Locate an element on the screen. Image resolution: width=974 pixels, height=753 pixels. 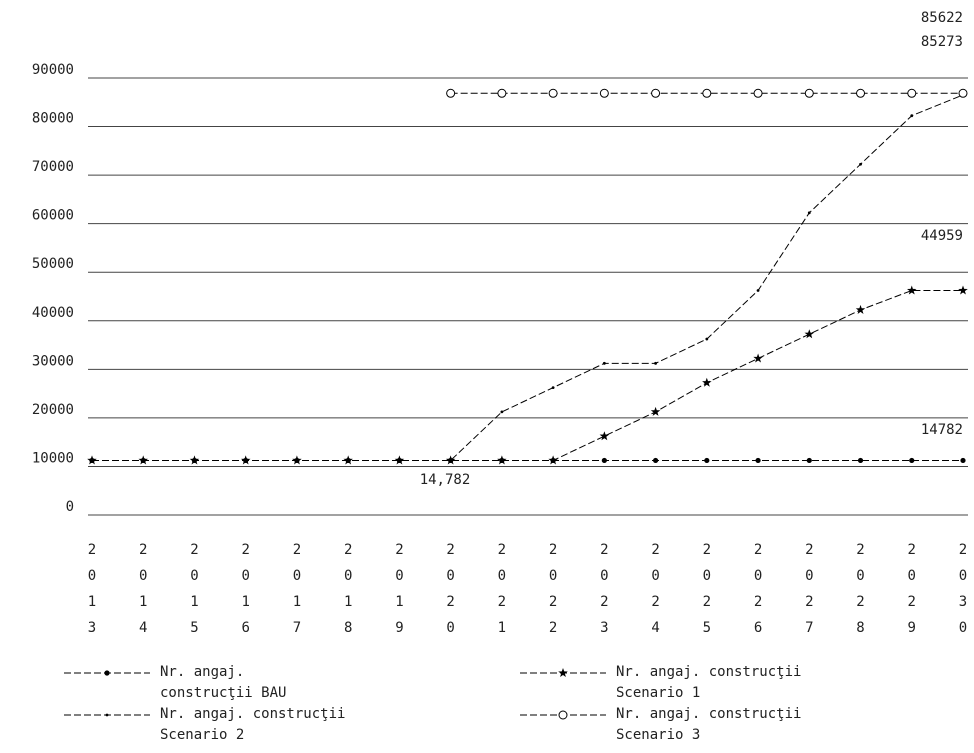
x-tick-label: 2024 is located at coordinates (656, 591).